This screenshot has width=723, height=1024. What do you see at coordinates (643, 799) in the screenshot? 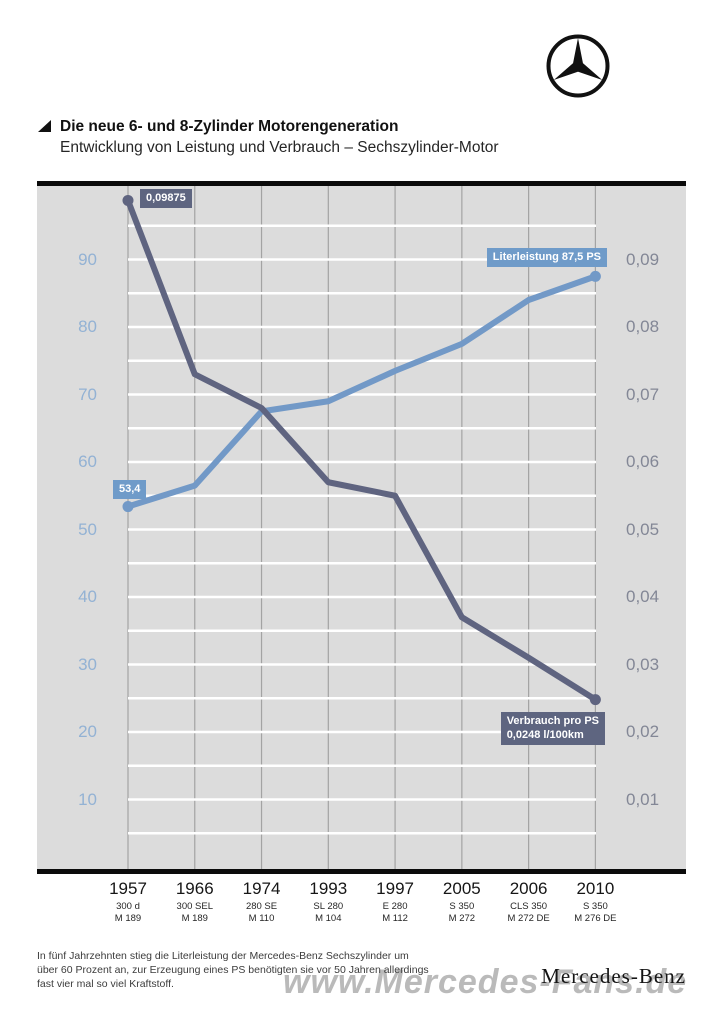
I see `right-axis-tick: 0,01` at bounding box center [643, 799].